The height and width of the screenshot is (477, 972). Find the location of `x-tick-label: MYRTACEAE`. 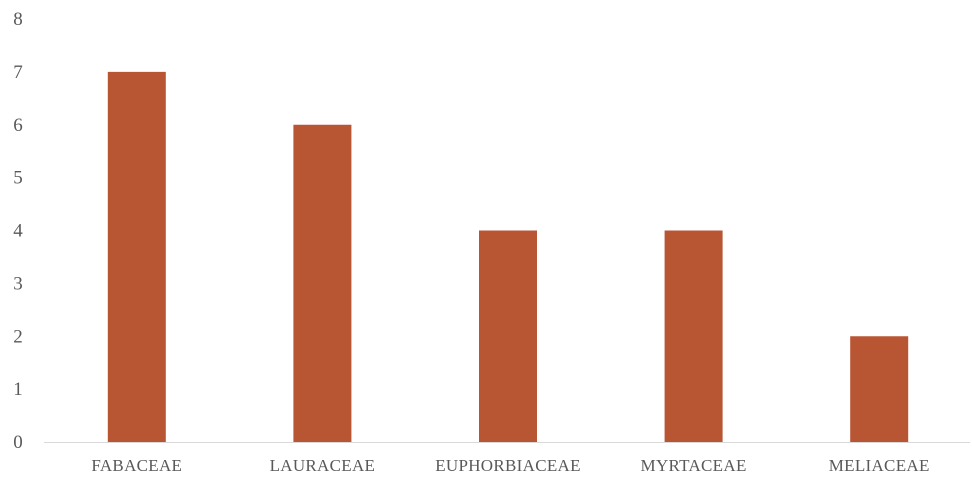

x-tick-label: MYRTACEAE is located at coordinates (694, 465).